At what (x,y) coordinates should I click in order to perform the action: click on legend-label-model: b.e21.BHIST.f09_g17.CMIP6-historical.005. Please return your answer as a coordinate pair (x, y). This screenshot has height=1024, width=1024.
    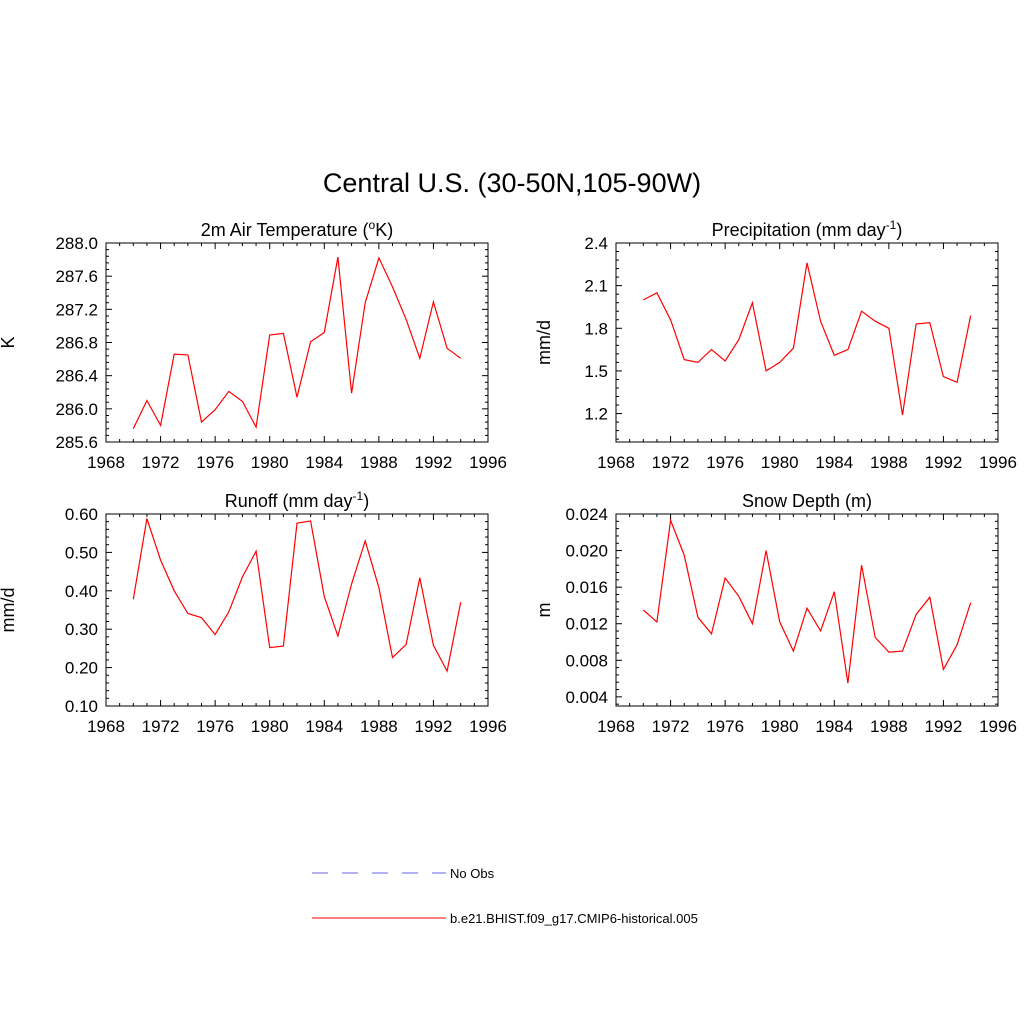
    Looking at the image, I should click on (574, 918).